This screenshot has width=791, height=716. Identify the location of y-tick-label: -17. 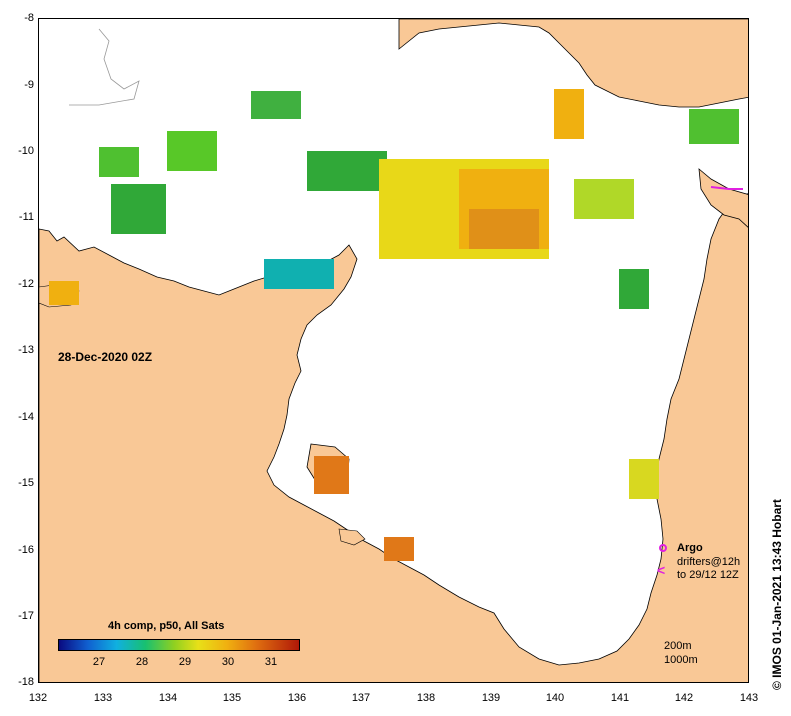
(26, 616).